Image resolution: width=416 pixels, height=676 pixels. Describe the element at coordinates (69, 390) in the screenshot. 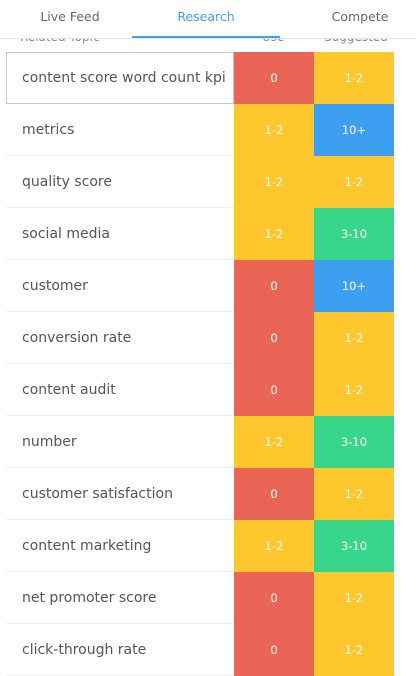

I see `topic-name: content audit` at that location.